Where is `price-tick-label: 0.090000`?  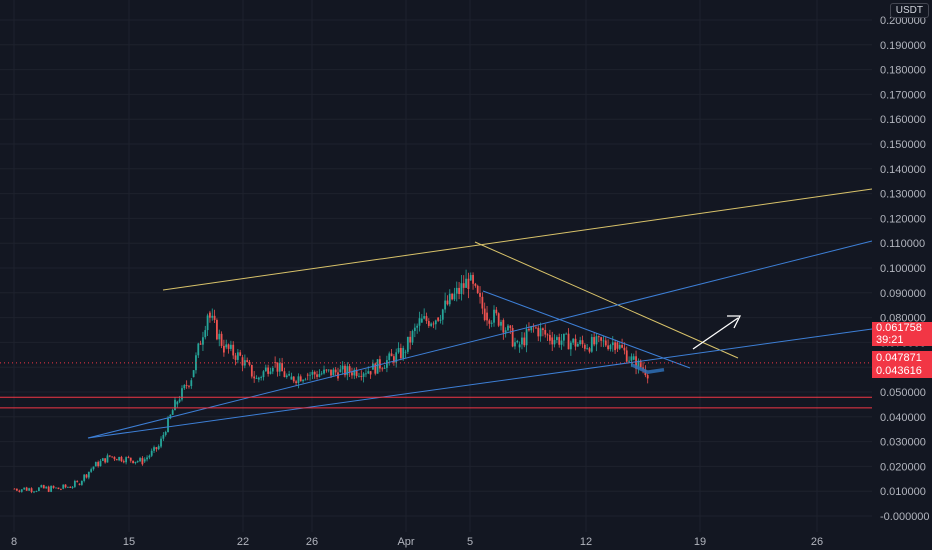
price-tick-label: 0.090000 is located at coordinates (903, 294).